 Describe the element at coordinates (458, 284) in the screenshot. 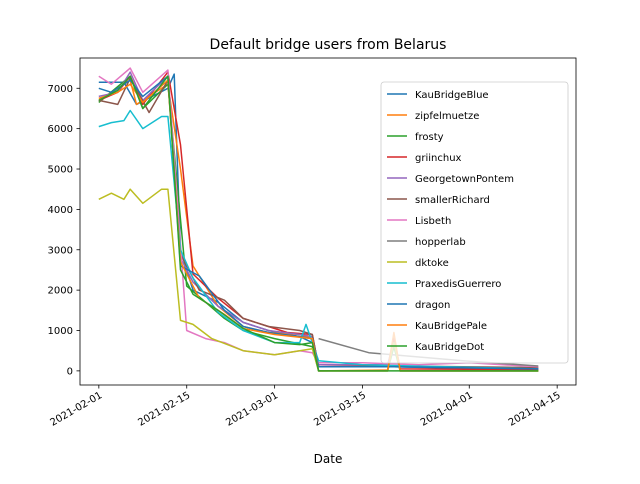

I see `legend-label: PraxedisGuerrero` at that location.